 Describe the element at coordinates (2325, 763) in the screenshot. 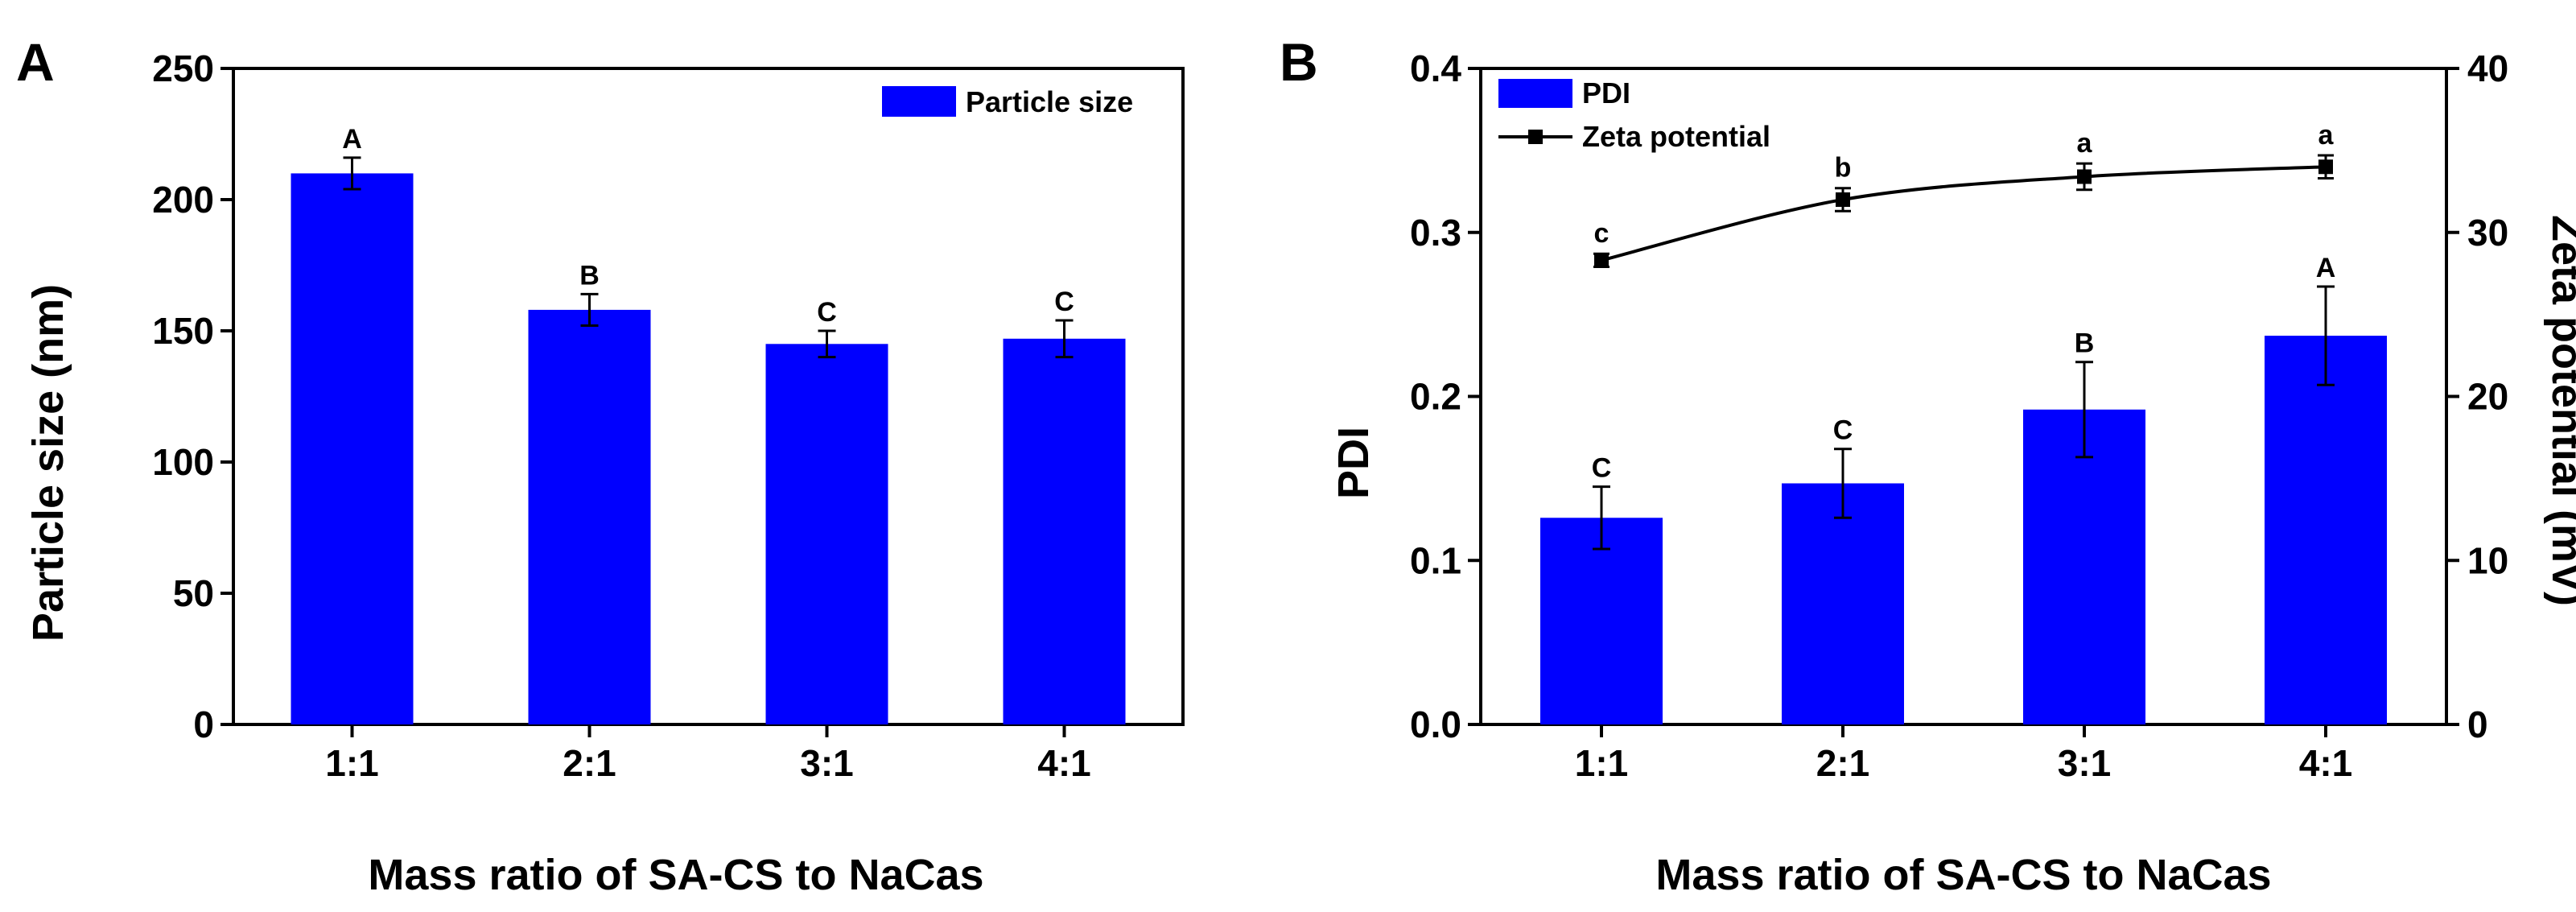

I see `panel-b-x-tick-label: 4:1` at that location.